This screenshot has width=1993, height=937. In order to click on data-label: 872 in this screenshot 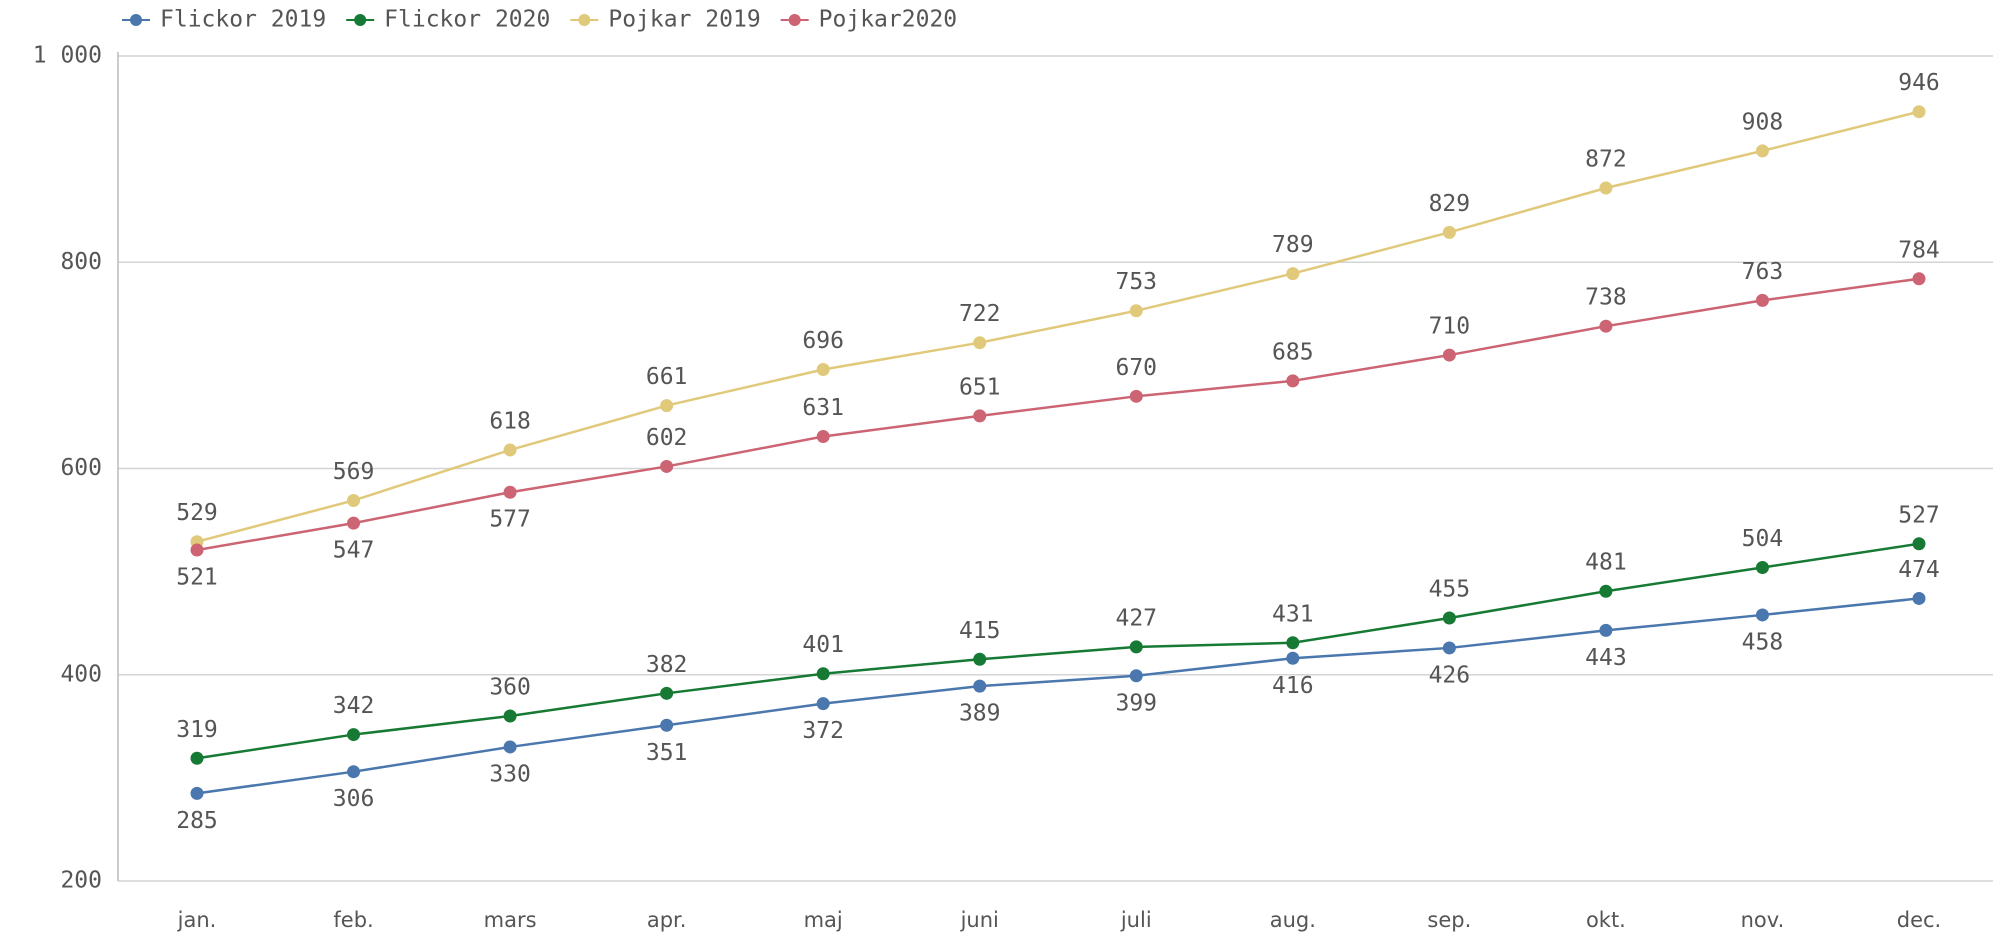, I will do `click(1606, 160)`.